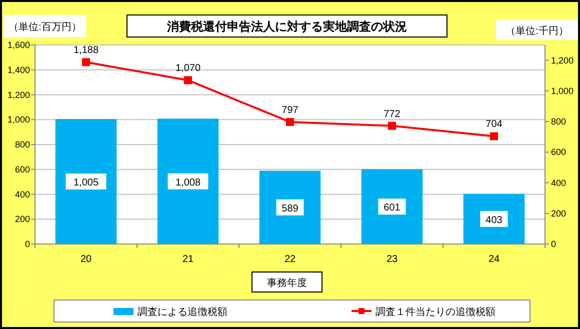 The image size is (580, 329). I want to click on y2-tick-label: 1,000, so click(562, 91).